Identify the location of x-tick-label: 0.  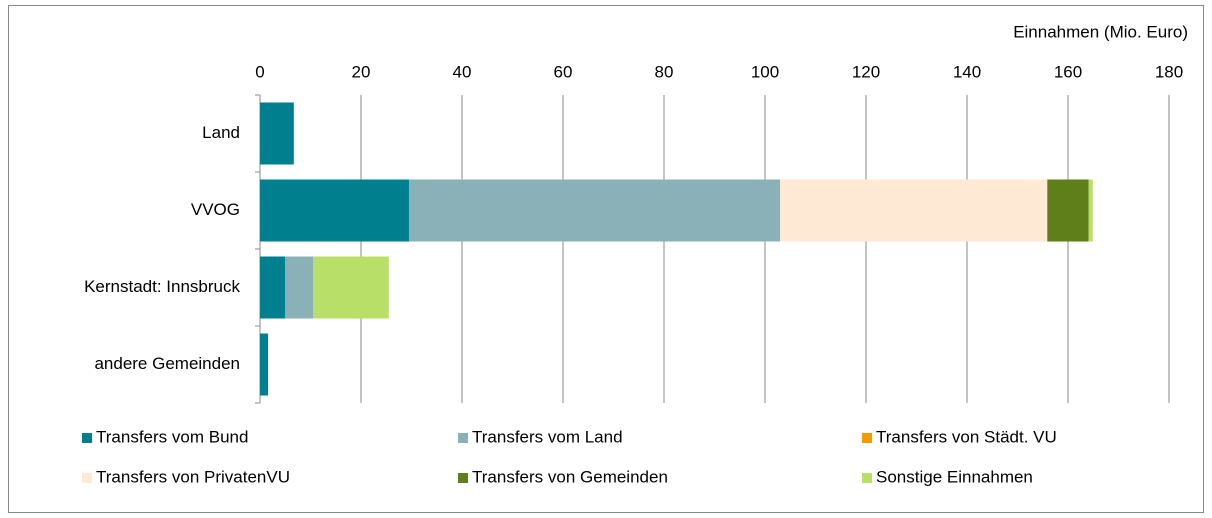
(259, 71).